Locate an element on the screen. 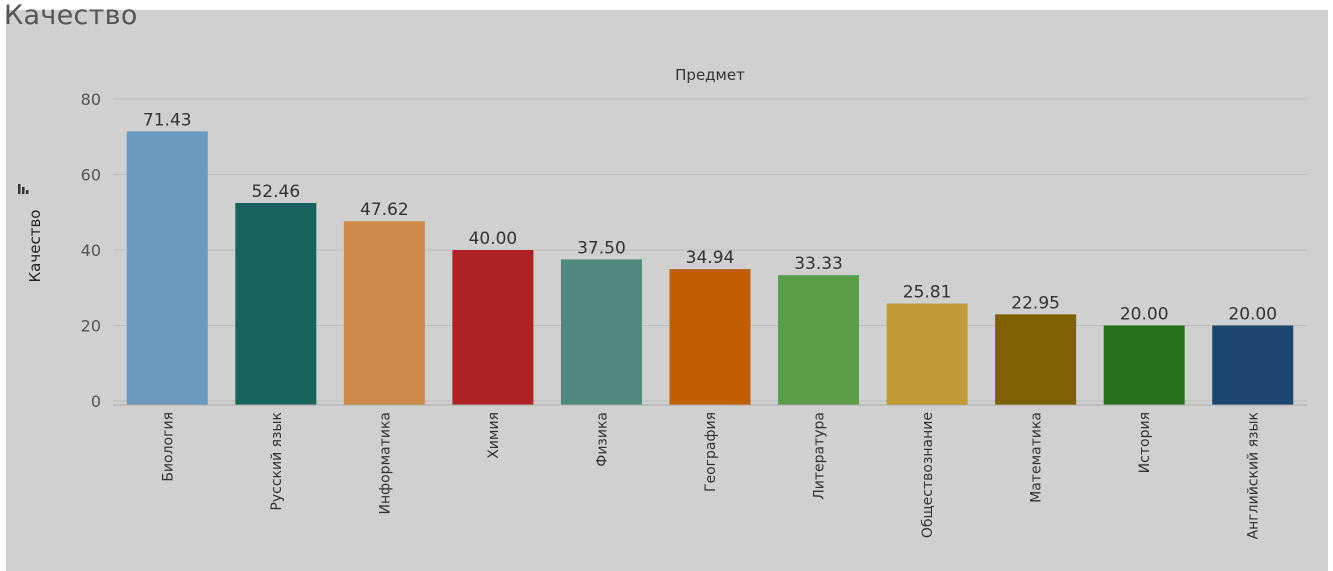 Image resolution: width=1333 pixels, height=571 pixels. page-title: Качество is located at coordinates (71, 15).